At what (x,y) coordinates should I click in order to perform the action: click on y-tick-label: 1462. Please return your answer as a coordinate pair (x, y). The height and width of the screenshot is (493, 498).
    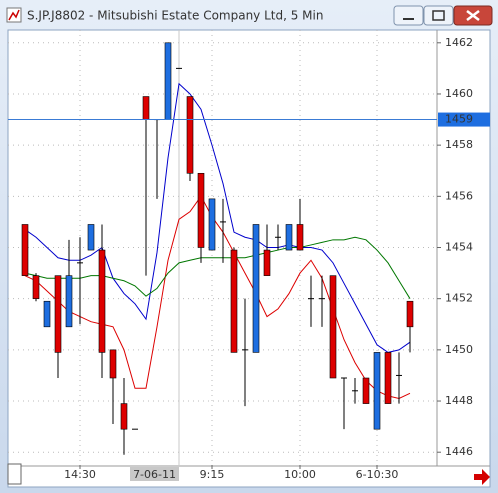
    Looking at the image, I should click on (459, 42).